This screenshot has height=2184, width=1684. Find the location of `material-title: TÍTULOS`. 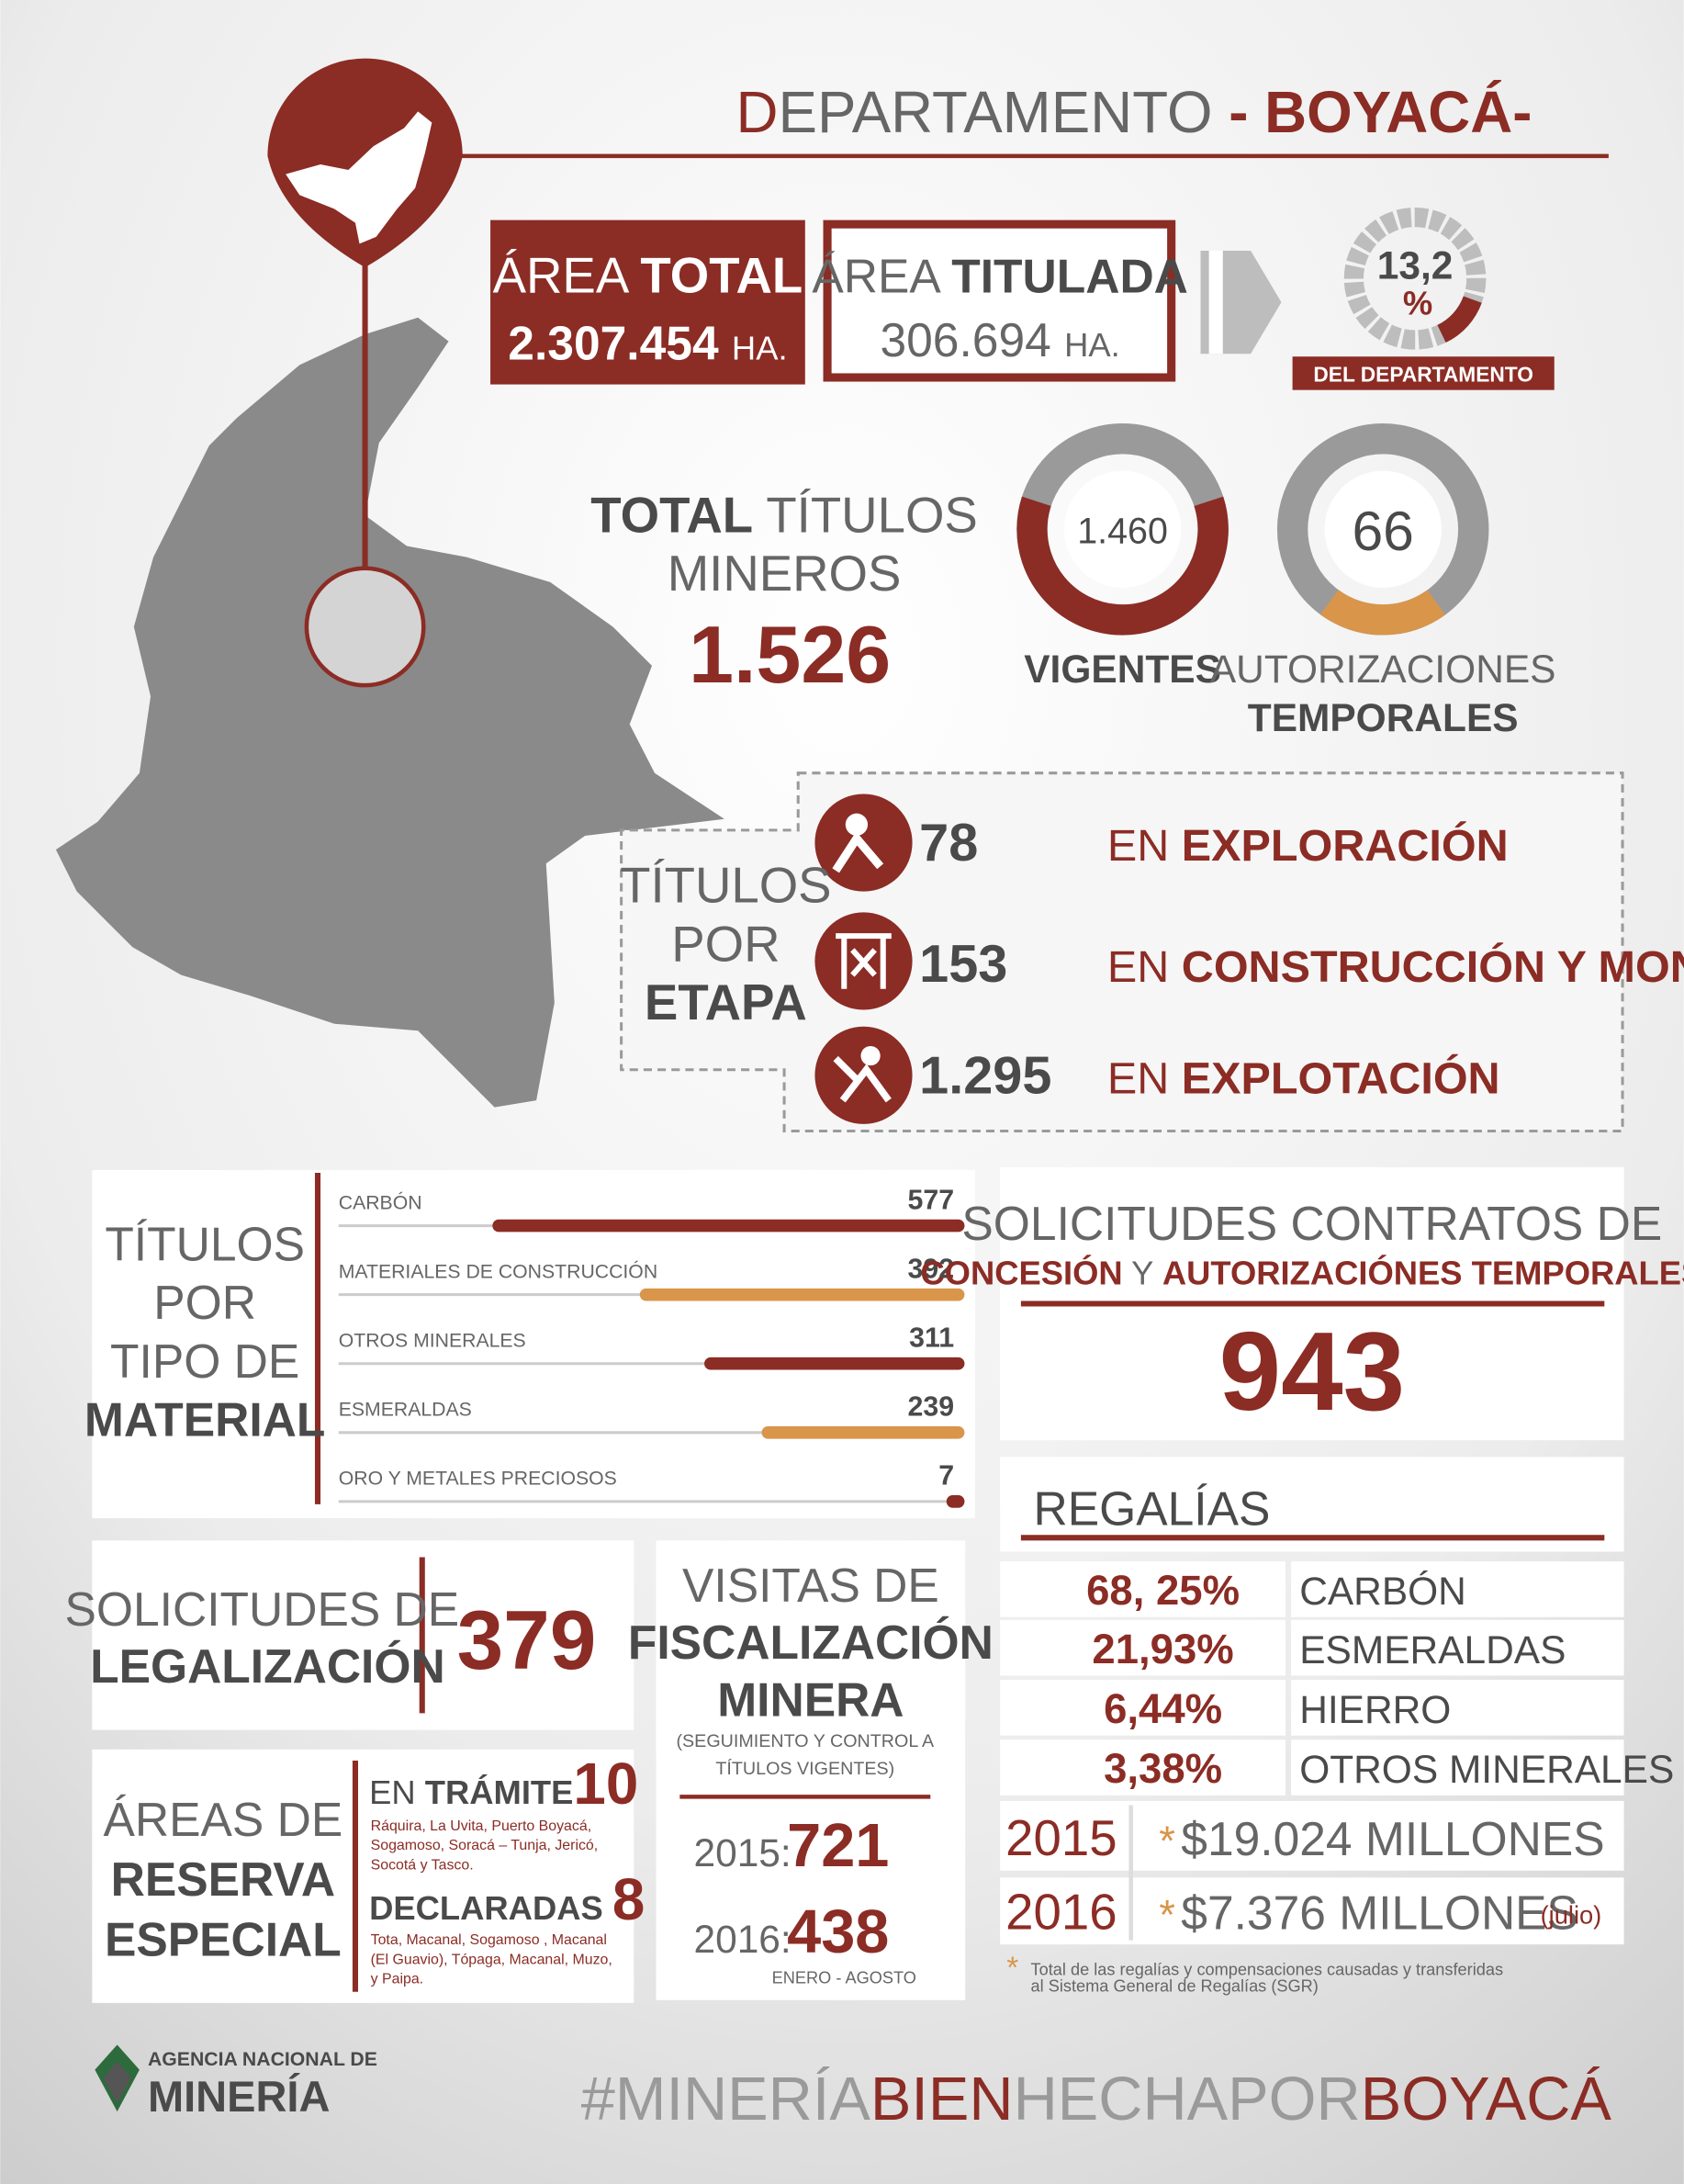

material-title: TÍTULOS is located at coordinates (205, 1244).